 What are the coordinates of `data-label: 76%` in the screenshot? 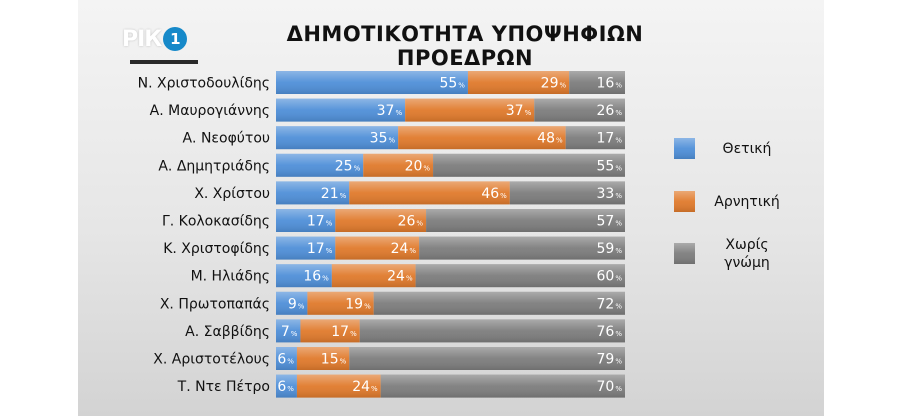 It's located at (610, 332).